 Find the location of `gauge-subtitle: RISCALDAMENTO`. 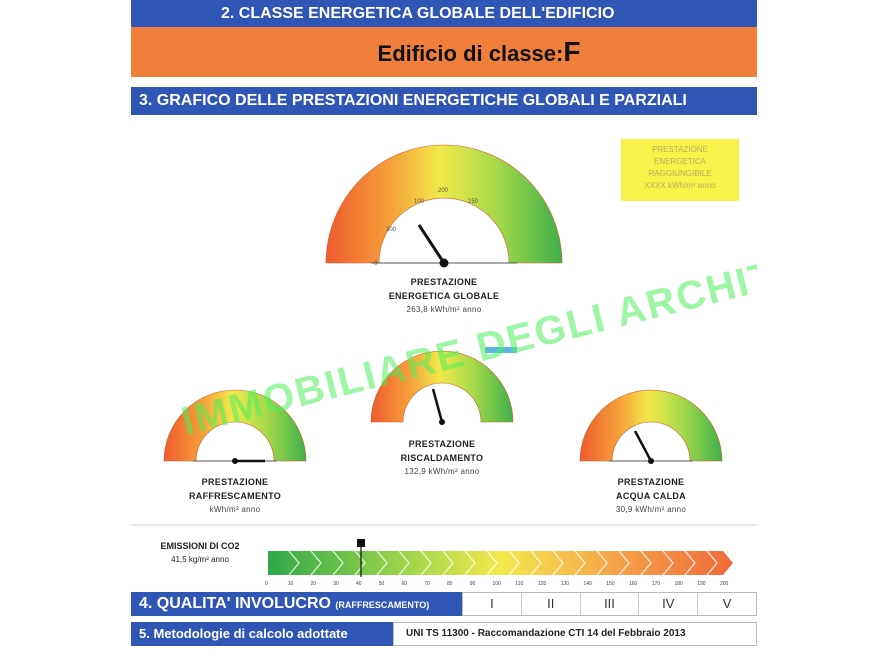

gauge-subtitle: RISCALDAMENTO is located at coordinates (442, 458).